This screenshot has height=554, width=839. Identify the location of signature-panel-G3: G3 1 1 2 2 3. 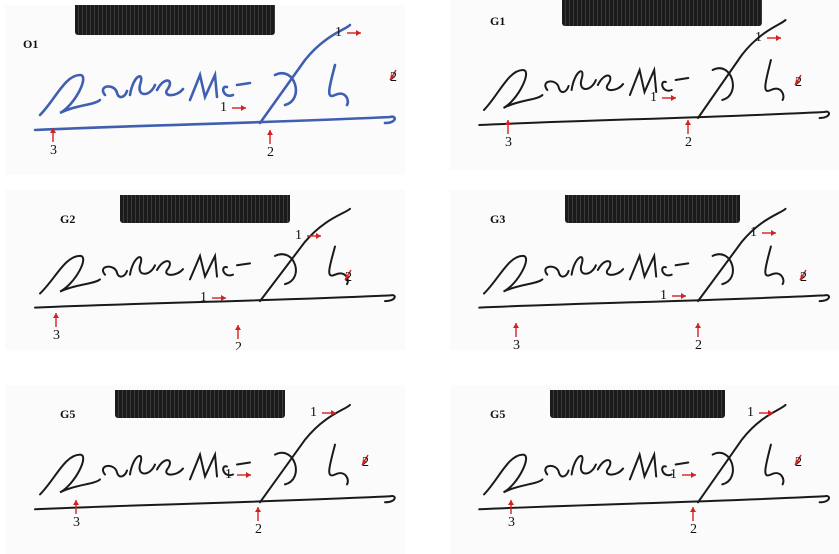
(644, 270).